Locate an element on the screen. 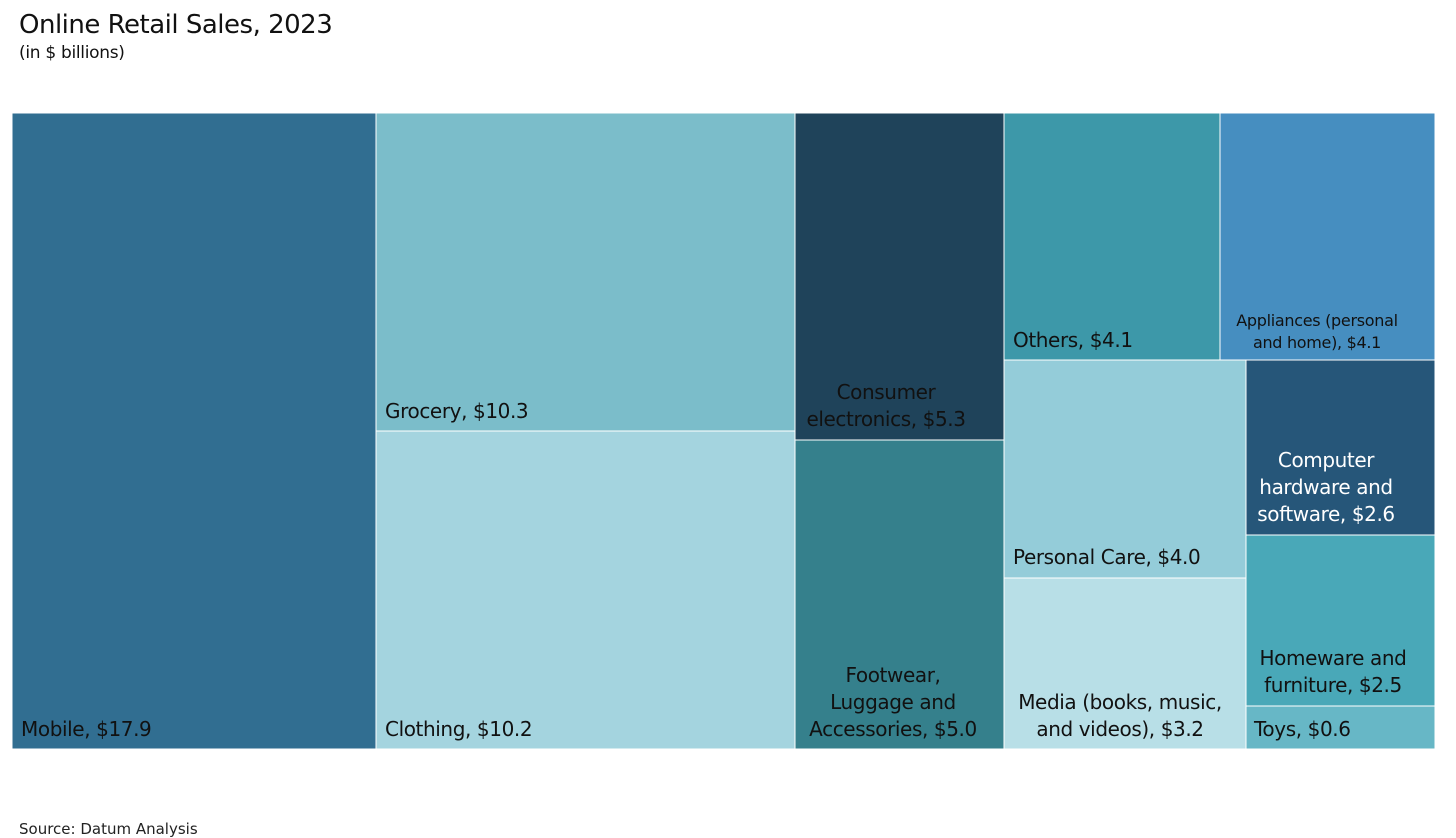 This screenshot has width=1456, height=838. tile-clothing: Clothing, $10.2 is located at coordinates (585, 590).